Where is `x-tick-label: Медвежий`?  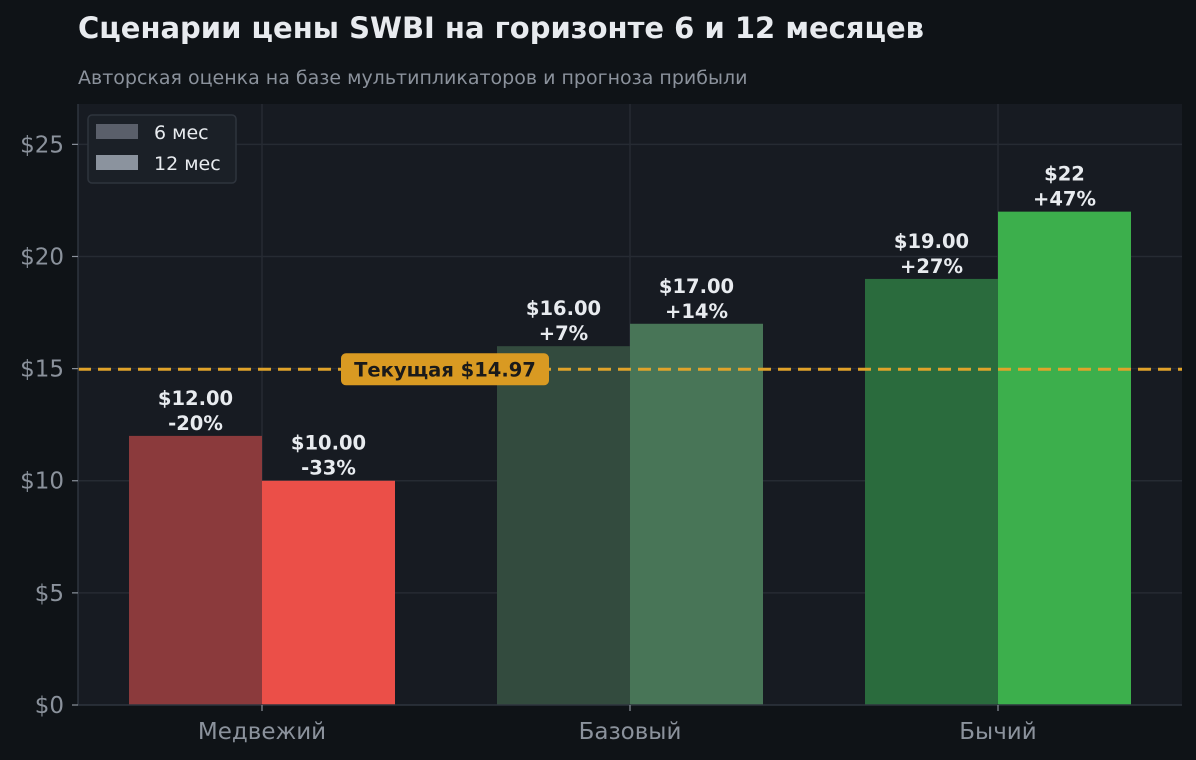
x-tick-label: Медвежий is located at coordinates (262, 732).